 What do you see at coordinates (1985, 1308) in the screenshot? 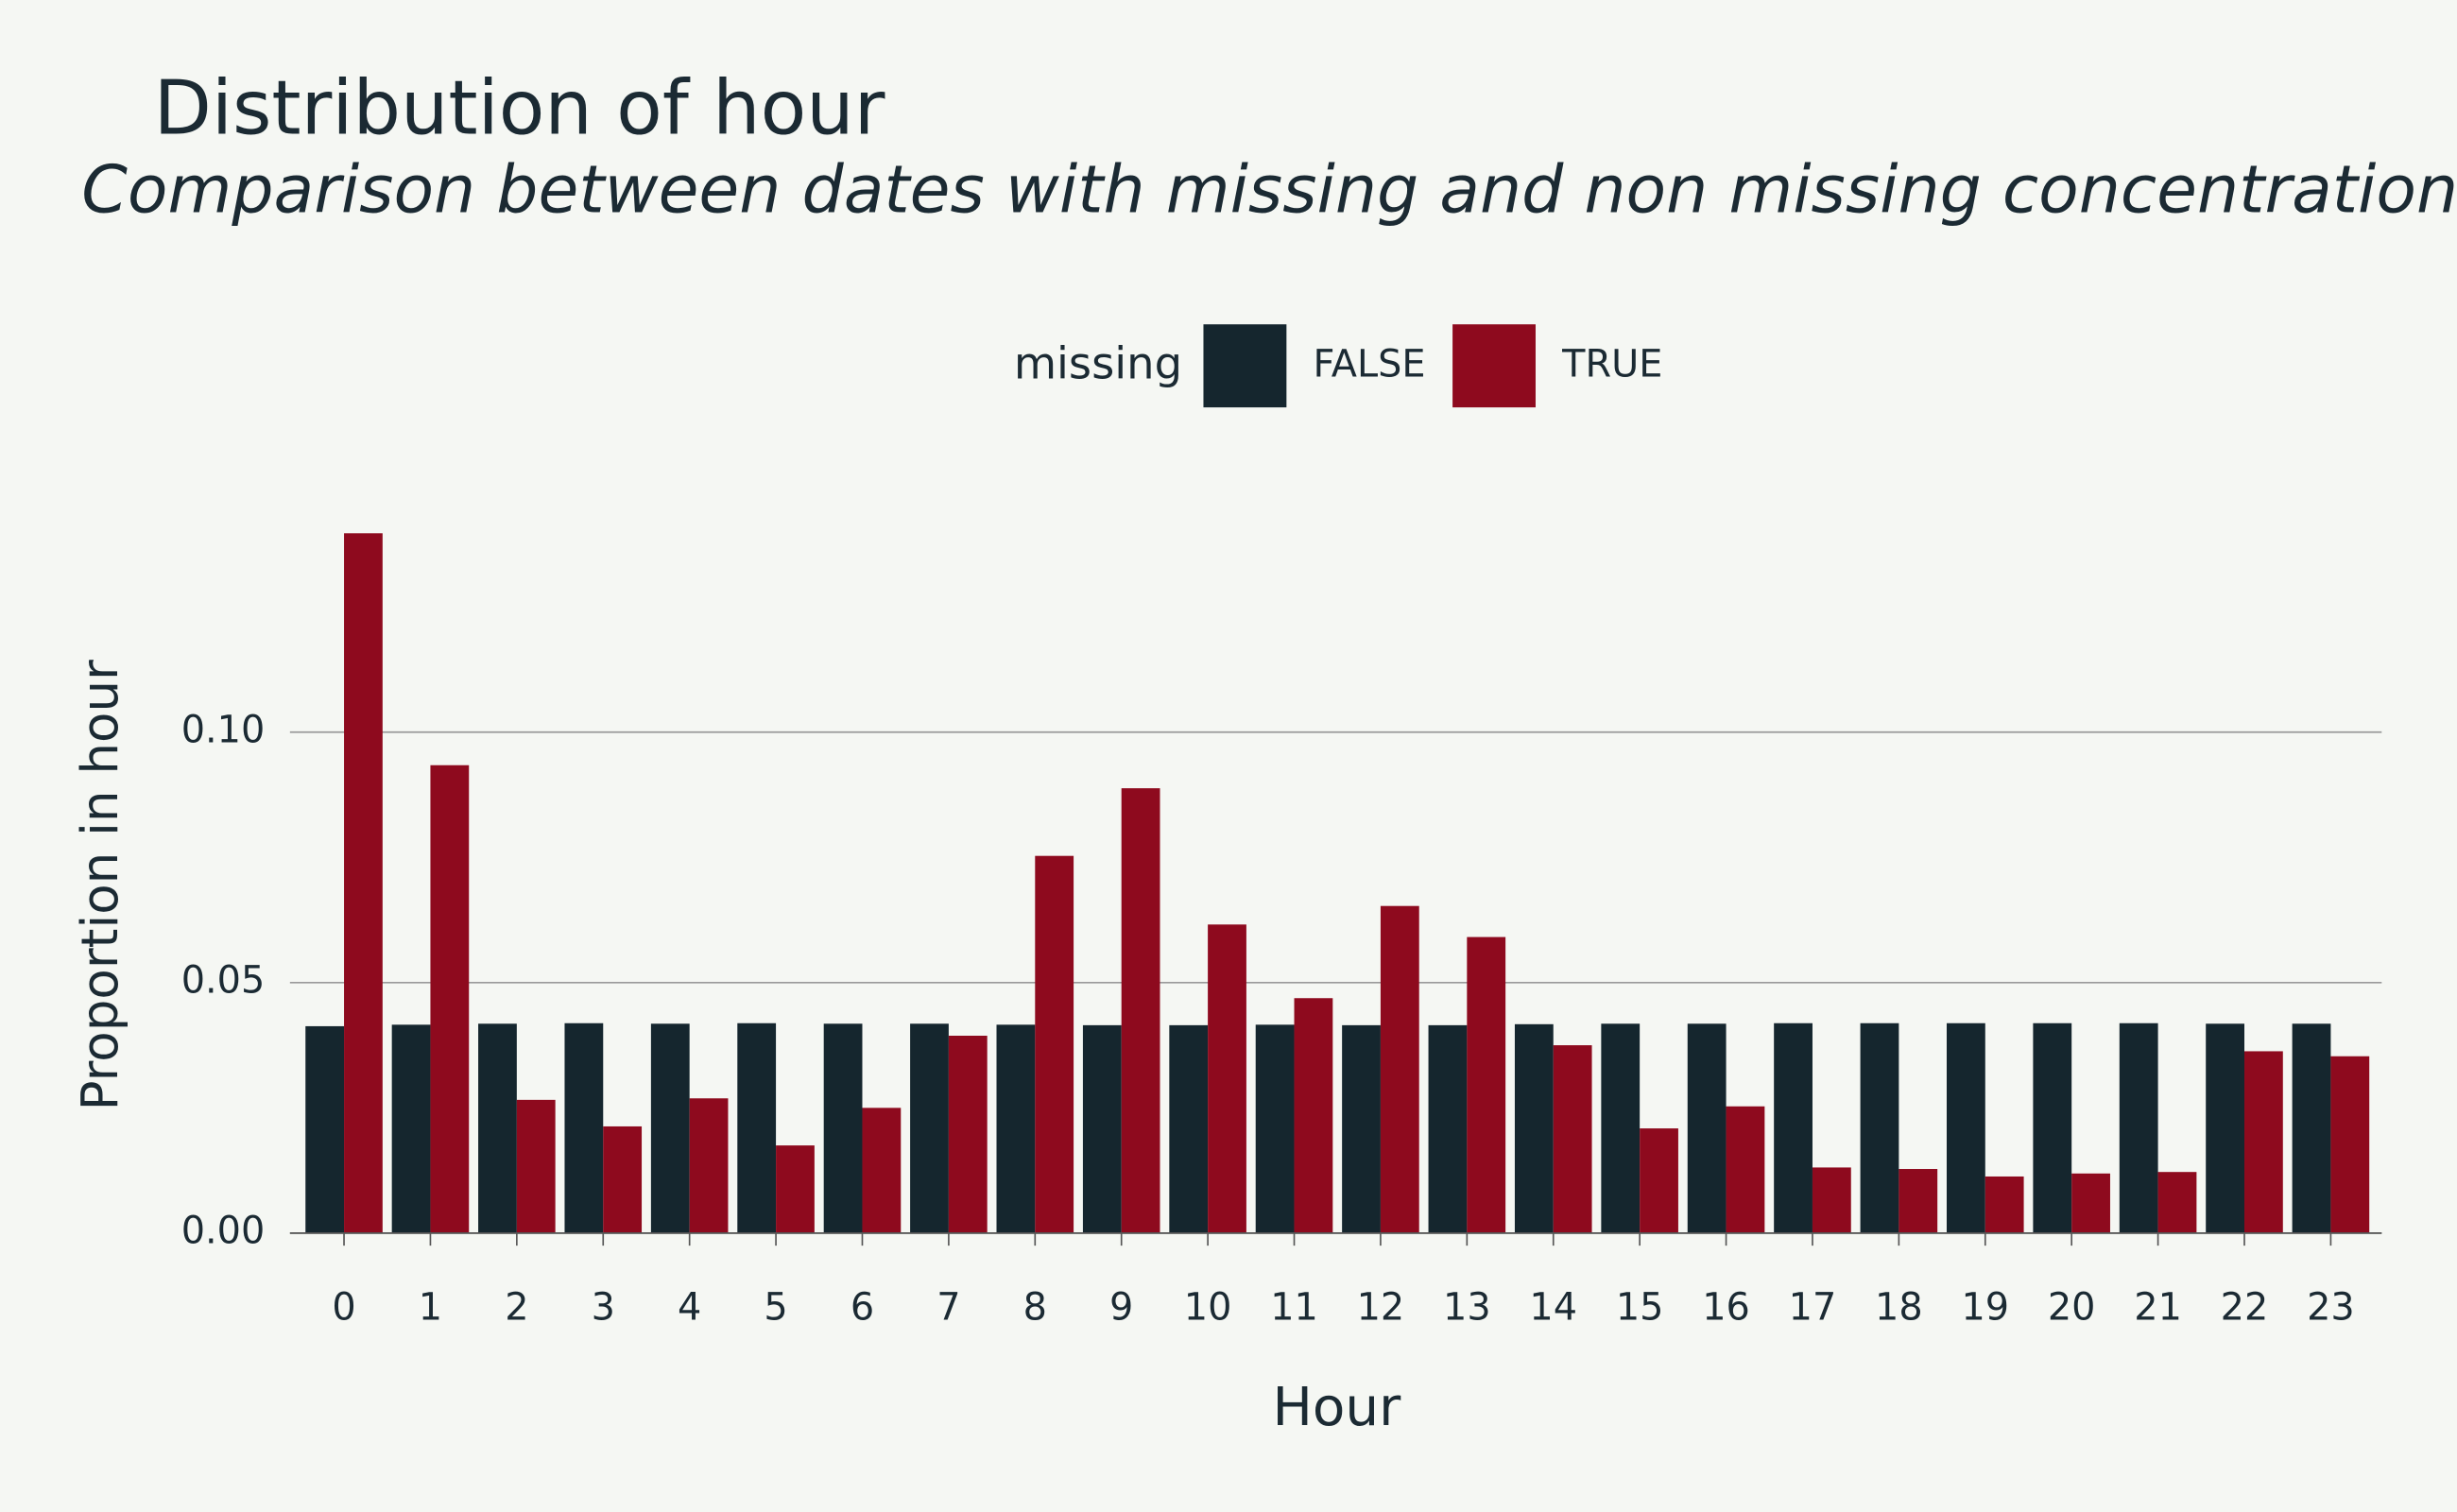
I see `x-tick-label: 19` at bounding box center [1985, 1308].